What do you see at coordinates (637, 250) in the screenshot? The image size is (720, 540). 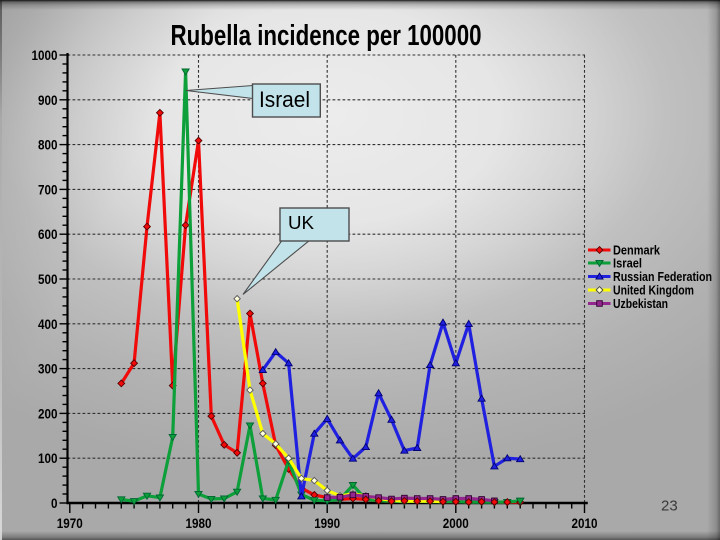 I see `svg-text: Denmark` at bounding box center [637, 250].